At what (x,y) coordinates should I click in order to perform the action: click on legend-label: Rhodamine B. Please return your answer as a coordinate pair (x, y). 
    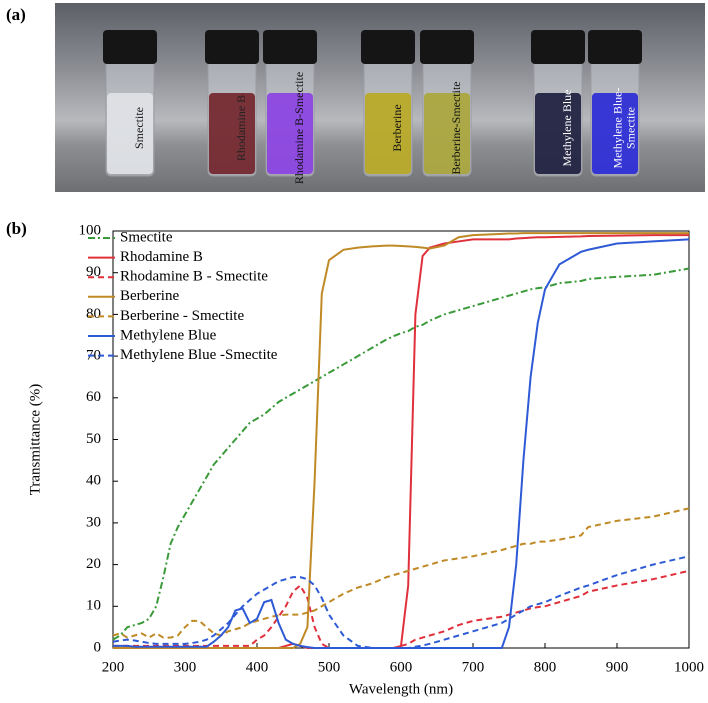
    Looking at the image, I should click on (161, 257).